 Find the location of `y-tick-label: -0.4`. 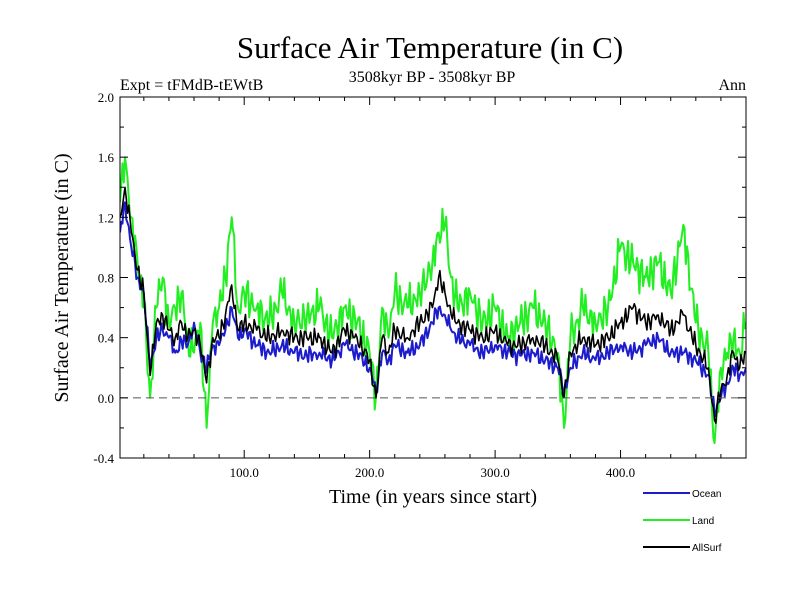

y-tick-label: -0.4 is located at coordinates (103, 458).